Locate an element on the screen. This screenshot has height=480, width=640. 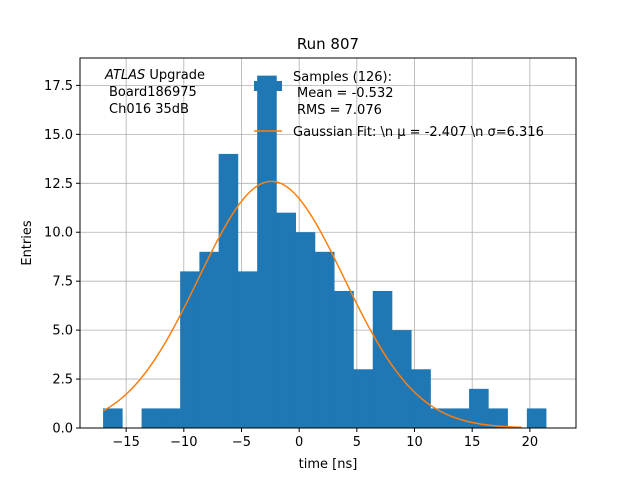
chart-title: Run 807 is located at coordinates (328, 44).